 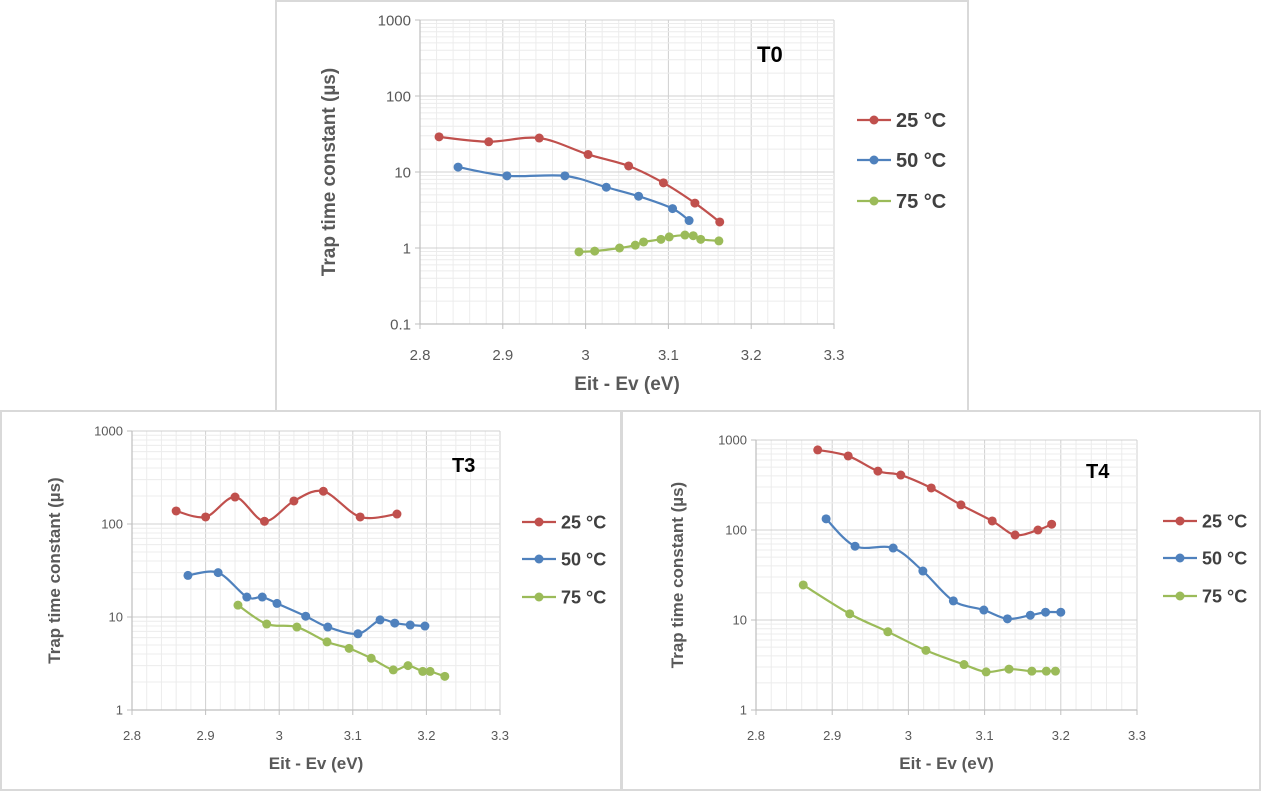 I want to click on panel-label: T4, so click(x=1098, y=472).